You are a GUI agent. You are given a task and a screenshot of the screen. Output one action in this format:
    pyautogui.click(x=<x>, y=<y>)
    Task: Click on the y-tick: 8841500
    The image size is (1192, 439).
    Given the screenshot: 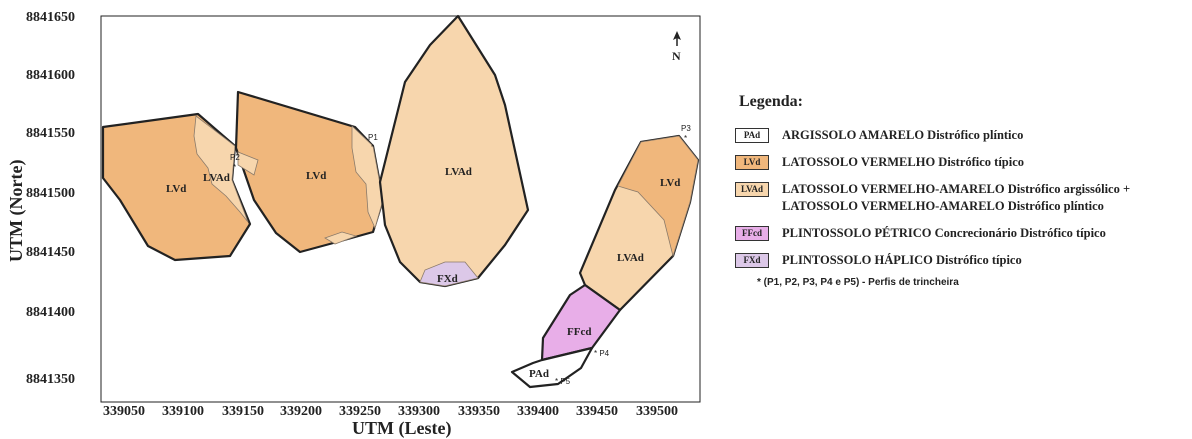 What is the action you would take?
    pyautogui.click(x=50, y=193)
    